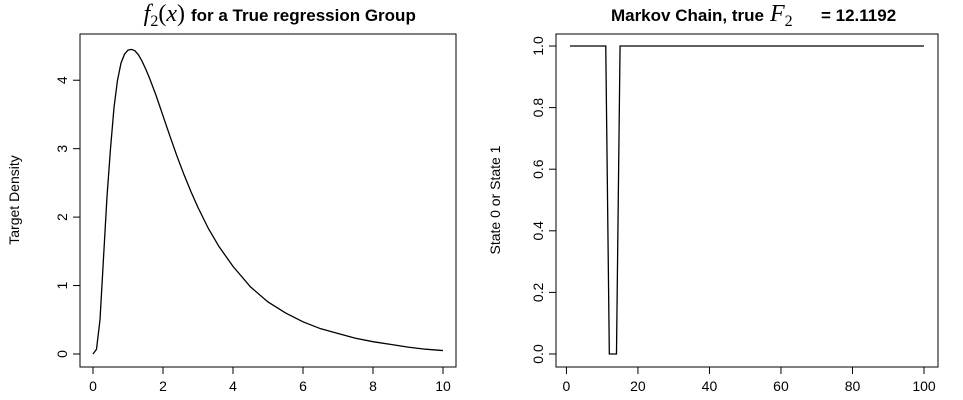  What do you see at coordinates (781, 386) in the screenshot?
I see `markov-x-tick-label: 60` at bounding box center [781, 386].